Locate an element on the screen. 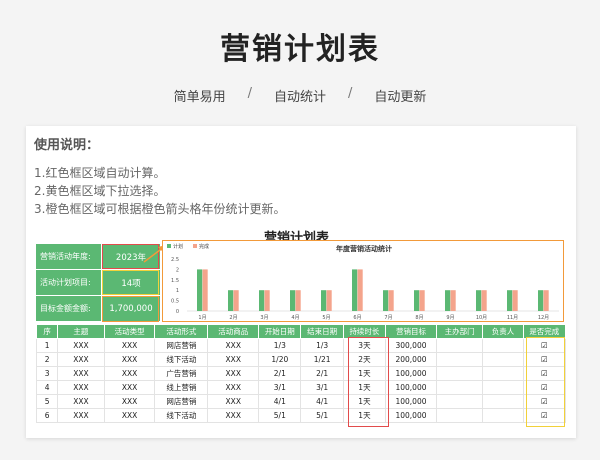 This screenshot has height=460, width=600. x-tick-label: 2月 is located at coordinates (233, 318).